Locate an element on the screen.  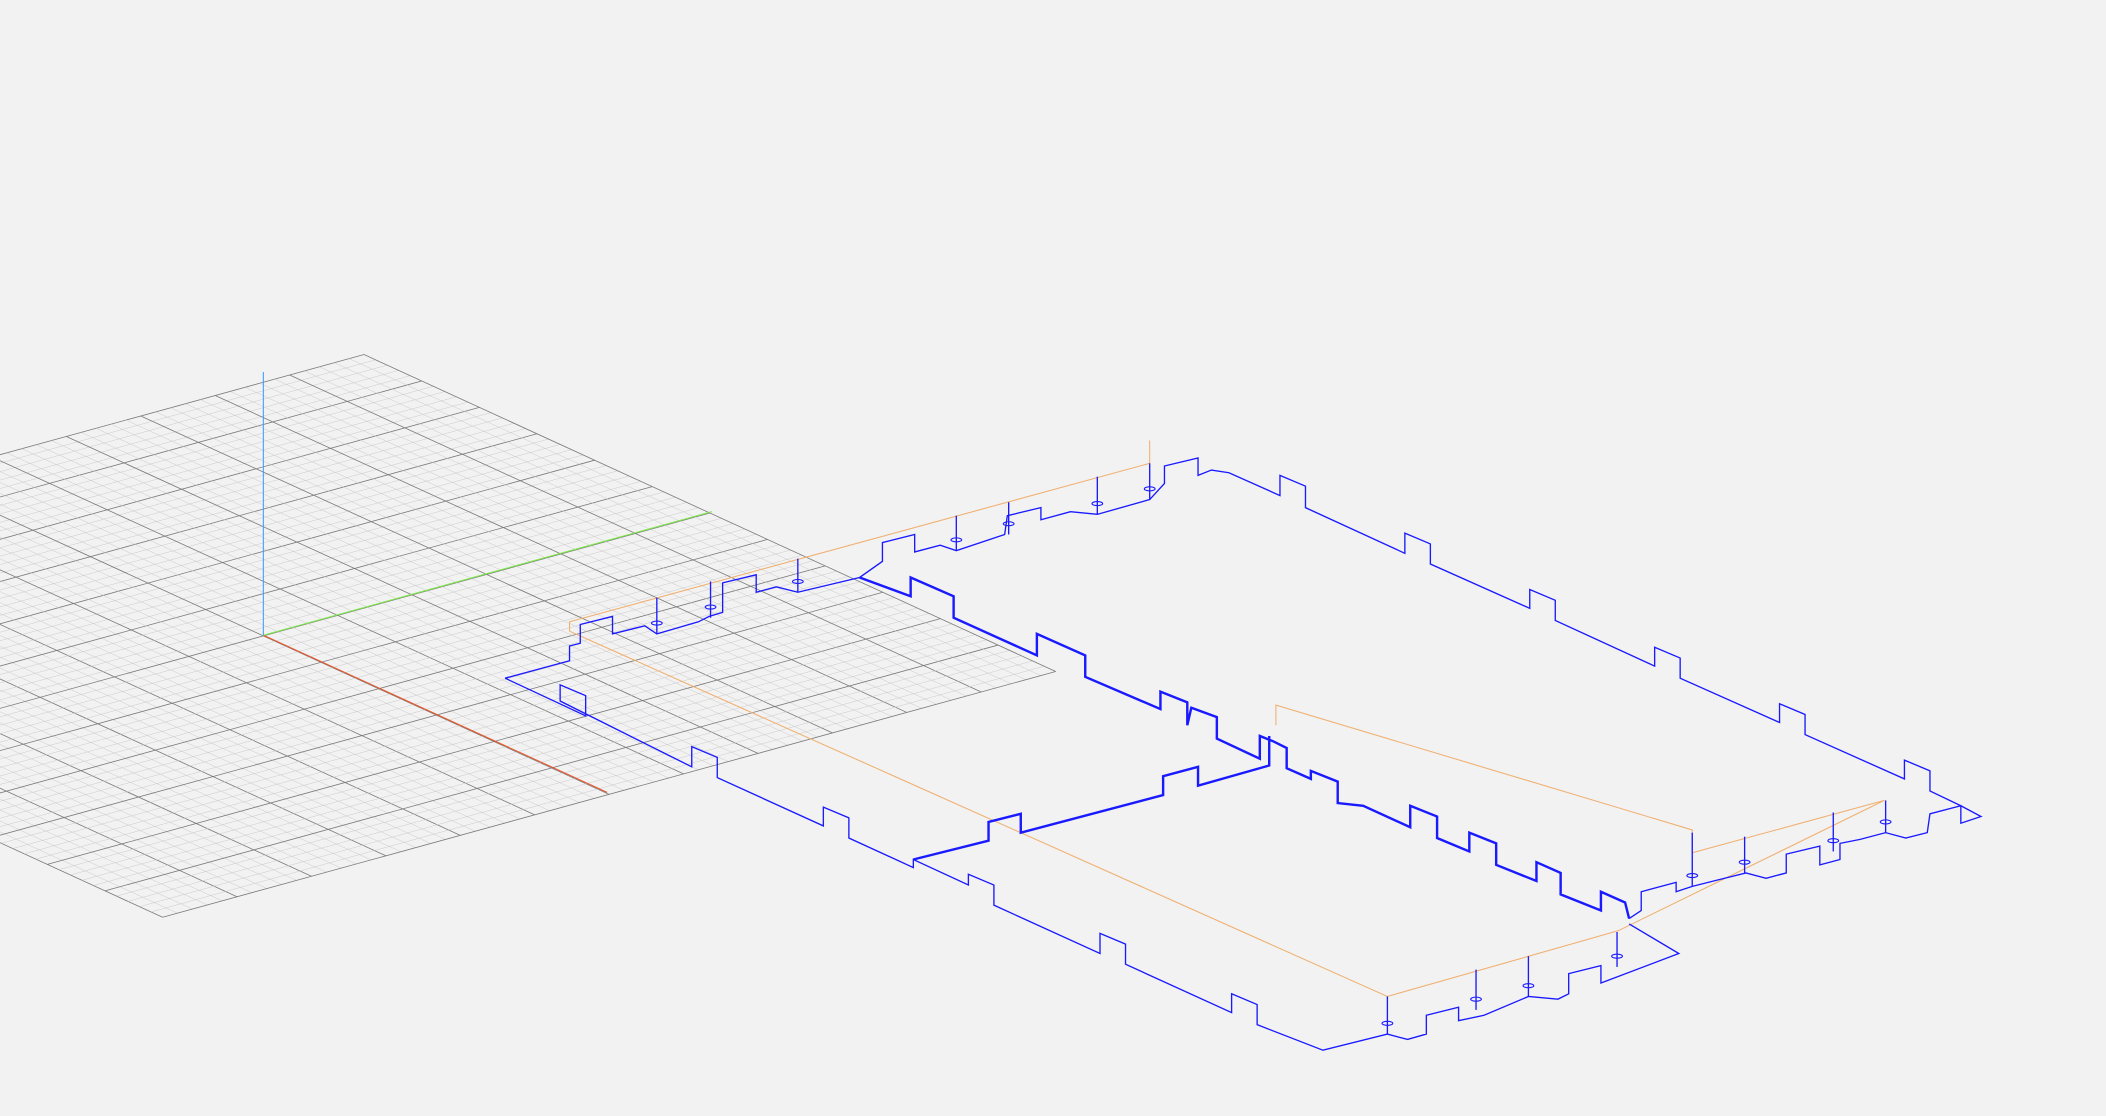
y-axis is located at coordinates (488, 573).